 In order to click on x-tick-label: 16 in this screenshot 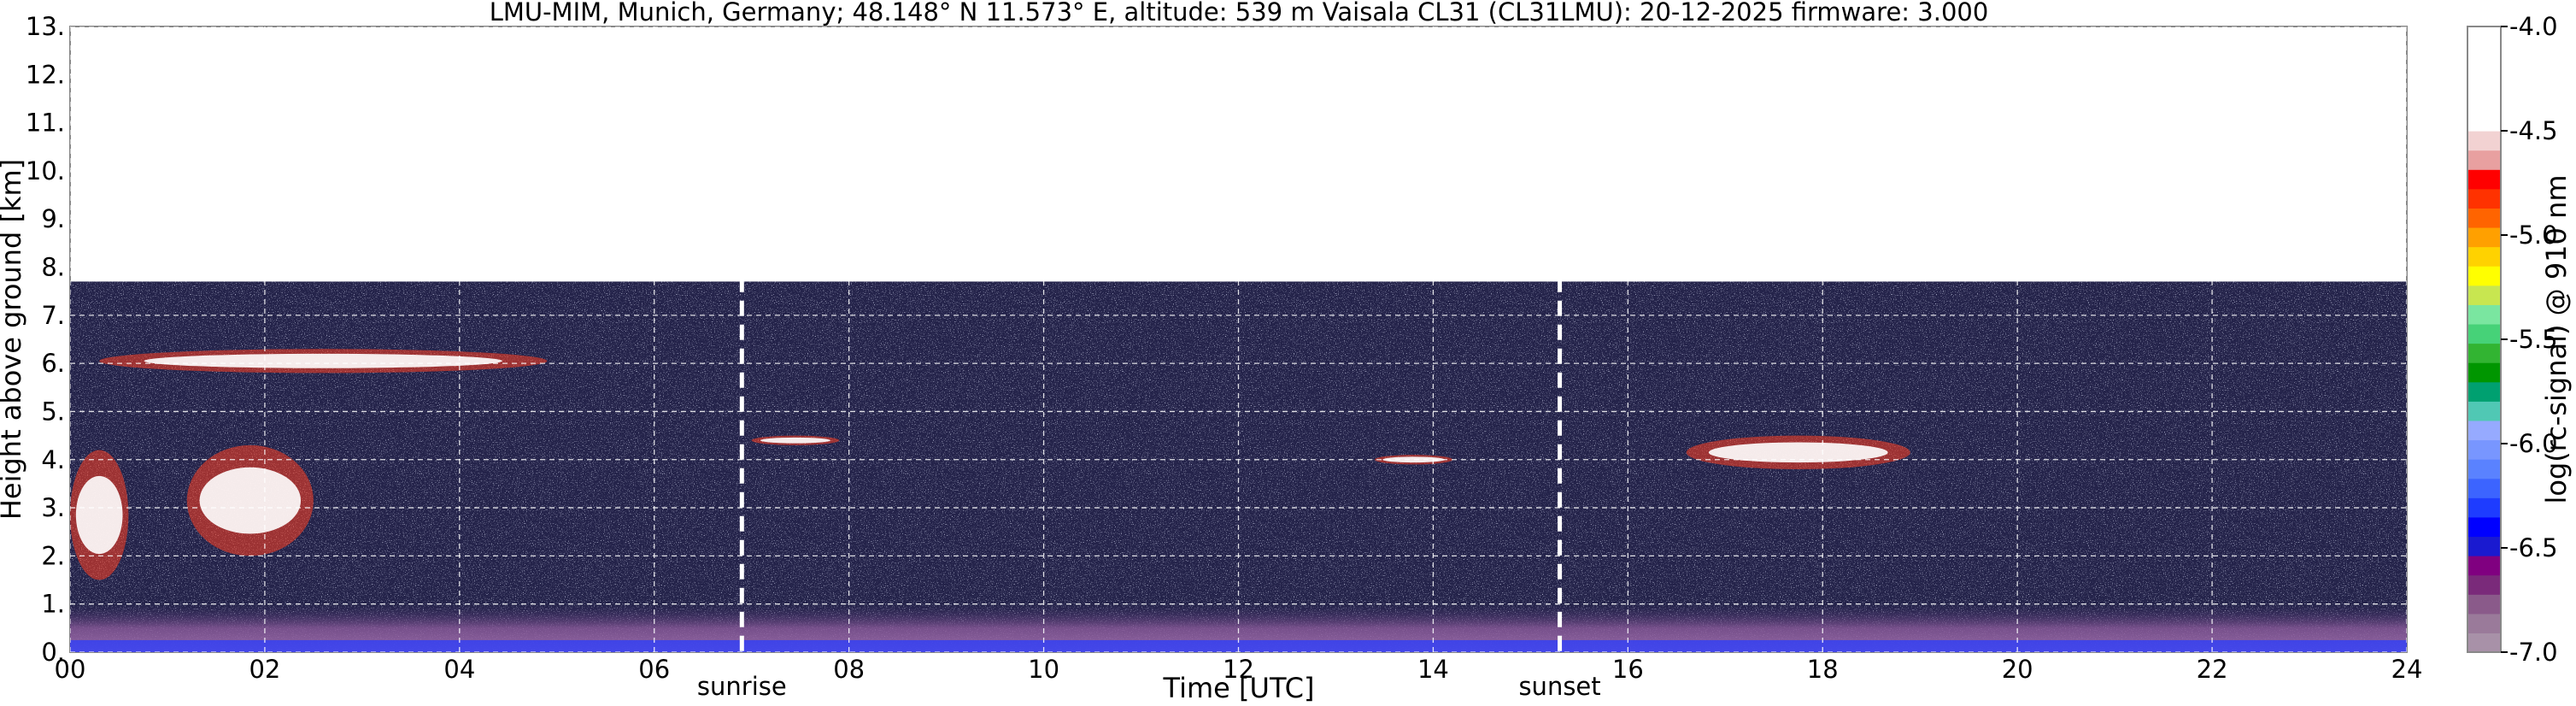, I will do `click(1628, 669)`.